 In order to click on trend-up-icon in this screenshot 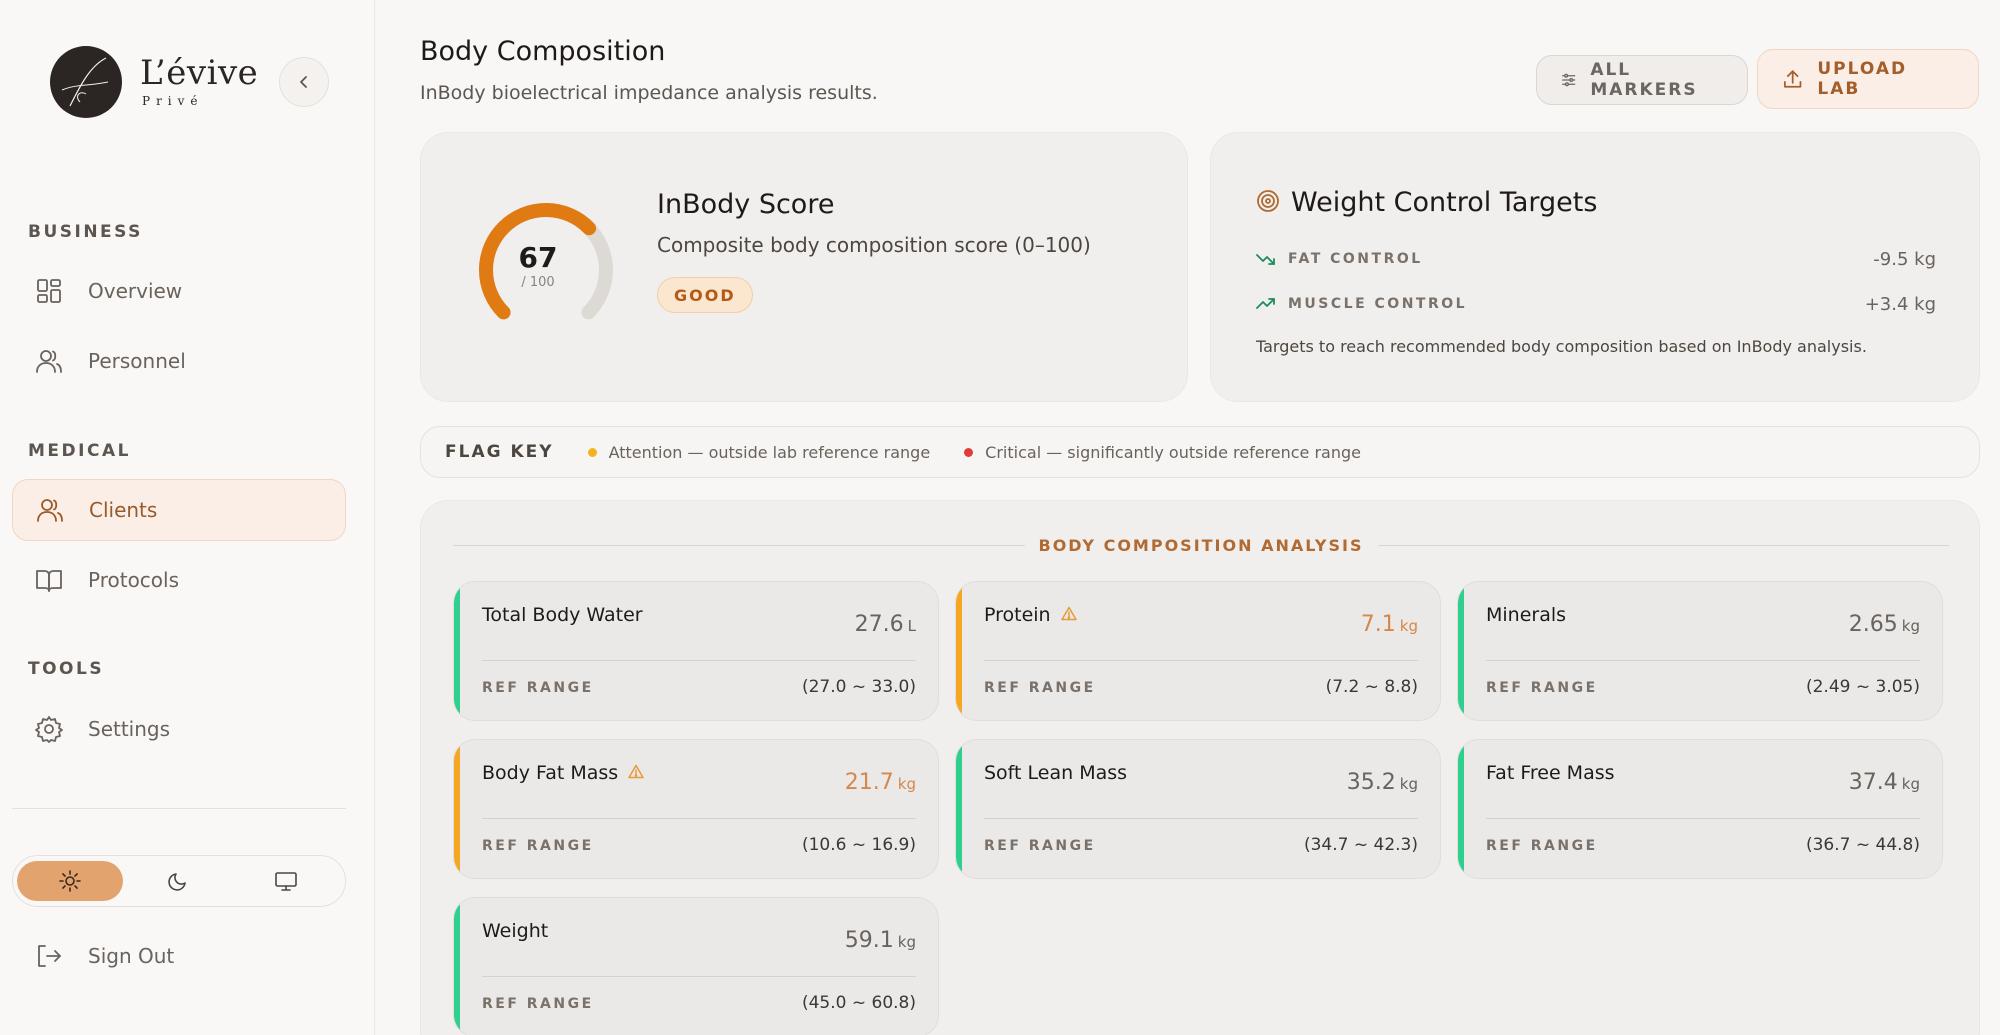, I will do `click(1265, 303)`.